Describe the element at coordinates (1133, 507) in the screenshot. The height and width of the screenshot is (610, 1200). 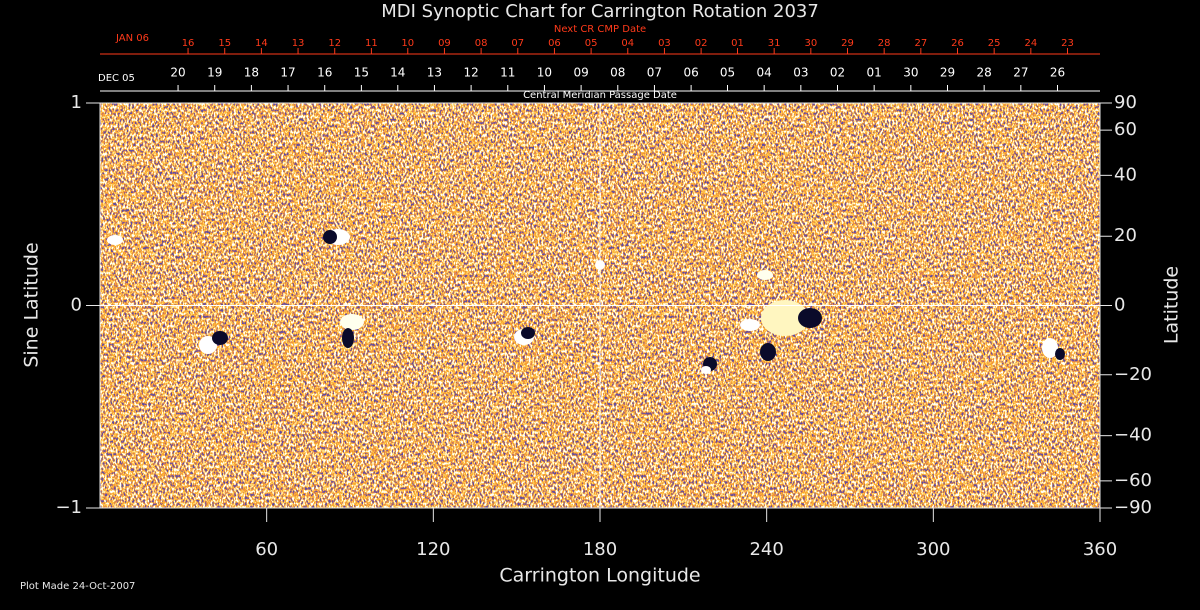
I see `y2-tick-label: −90` at that location.